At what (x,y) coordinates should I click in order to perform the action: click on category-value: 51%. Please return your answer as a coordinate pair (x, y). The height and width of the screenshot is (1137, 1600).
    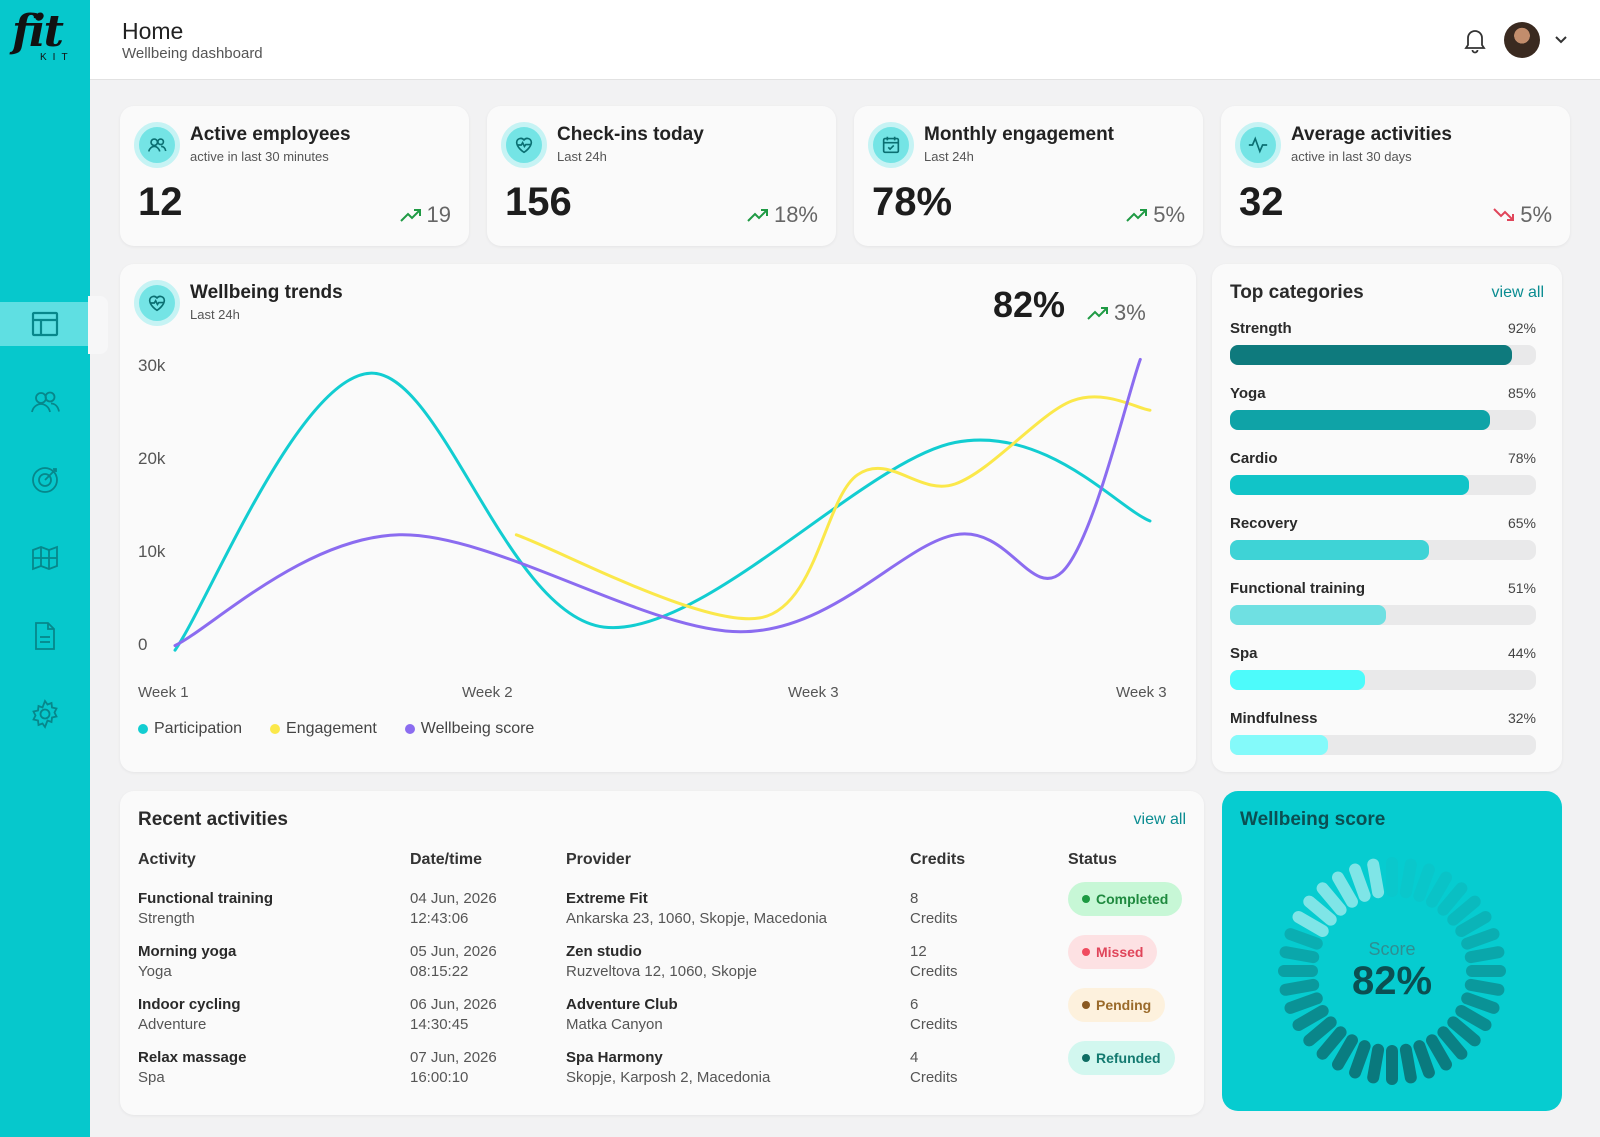
    Looking at the image, I should click on (1521, 588).